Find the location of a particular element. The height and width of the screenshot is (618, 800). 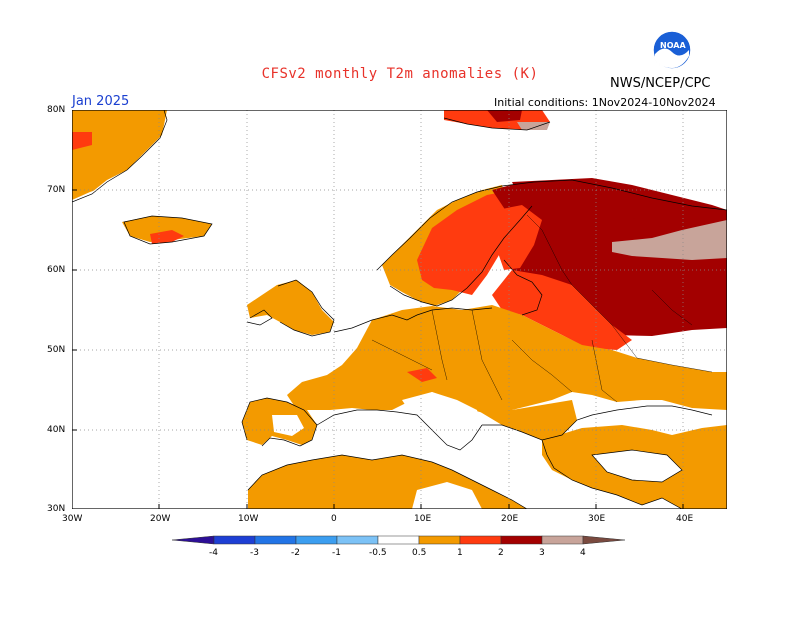

initial-conditions-label: Initial conditions: 1Nov2024-10Nov2024 is located at coordinates (605, 102).